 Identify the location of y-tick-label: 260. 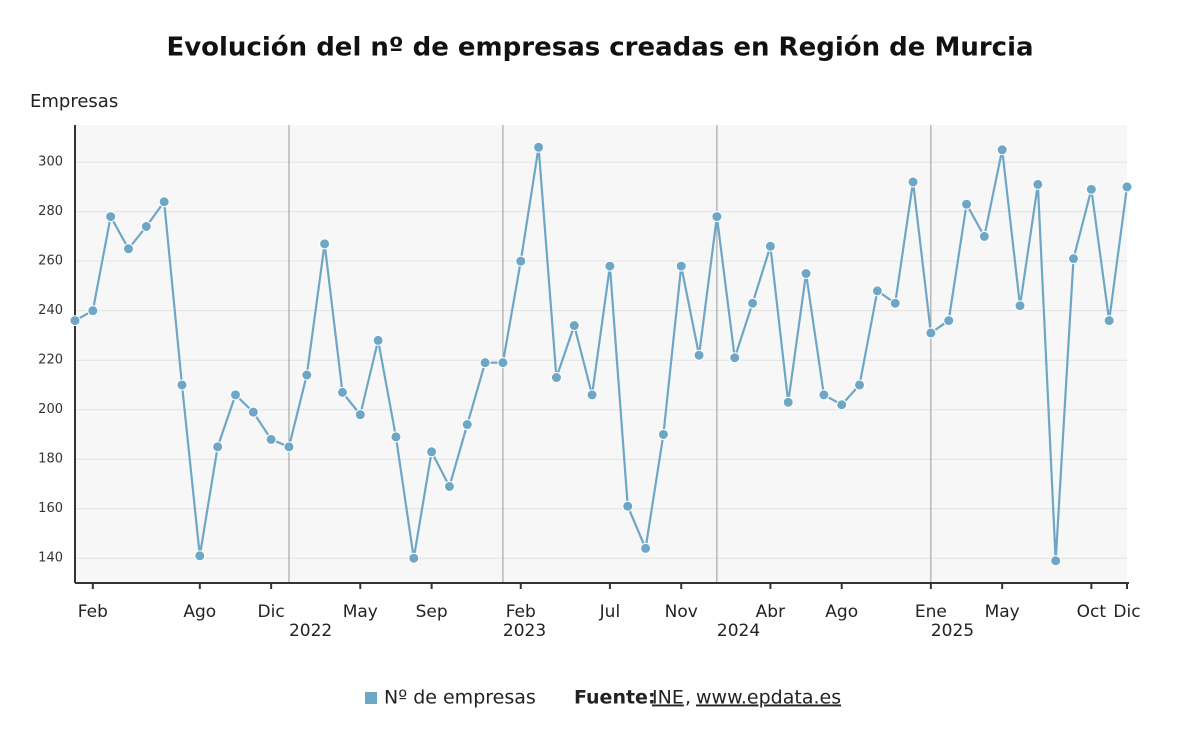
(50, 261).